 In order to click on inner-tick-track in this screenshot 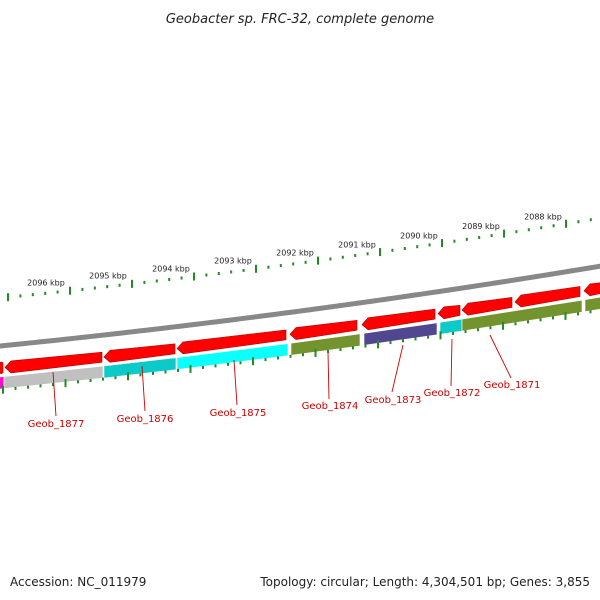, I will do `click(297, 352)`.